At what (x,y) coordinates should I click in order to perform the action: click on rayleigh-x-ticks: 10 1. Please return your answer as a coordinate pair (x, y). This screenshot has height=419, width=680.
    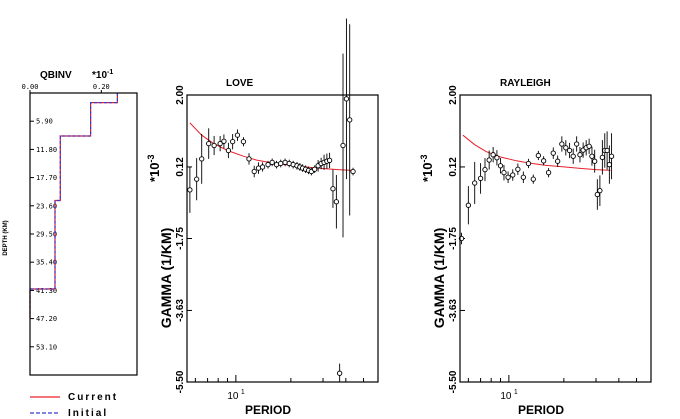
    Looking at the image, I should click on (559, 388).